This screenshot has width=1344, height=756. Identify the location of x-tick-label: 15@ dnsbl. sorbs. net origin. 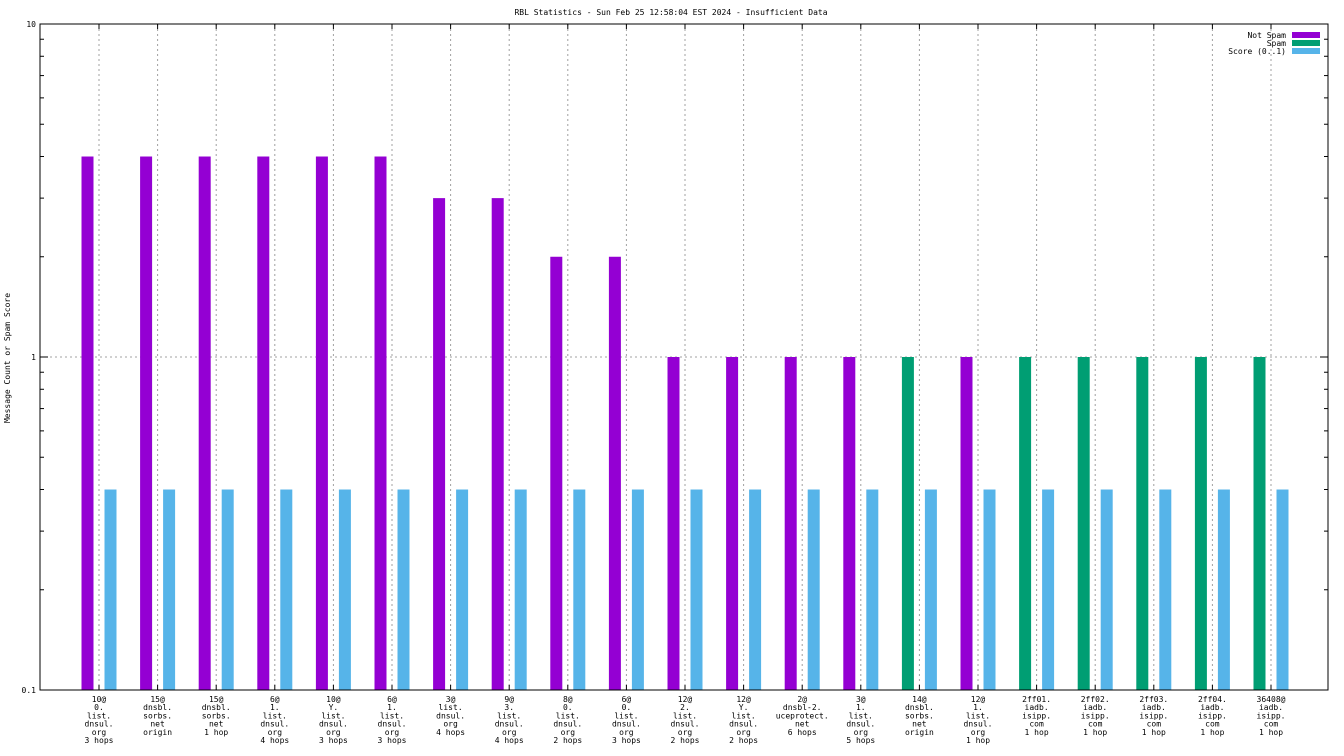
(157, 716).